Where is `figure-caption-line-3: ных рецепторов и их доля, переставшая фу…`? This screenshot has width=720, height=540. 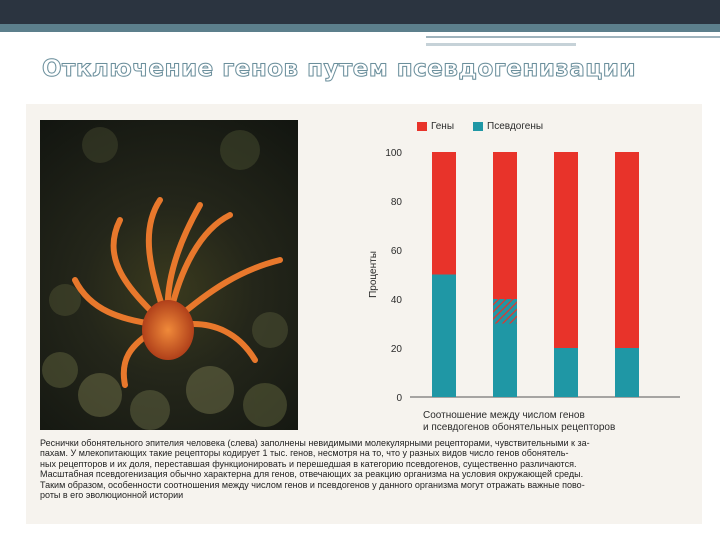
figure-caption-line-3: ных рецепторов и их доля, переставшая фу… is located at coordinates (308, 463).